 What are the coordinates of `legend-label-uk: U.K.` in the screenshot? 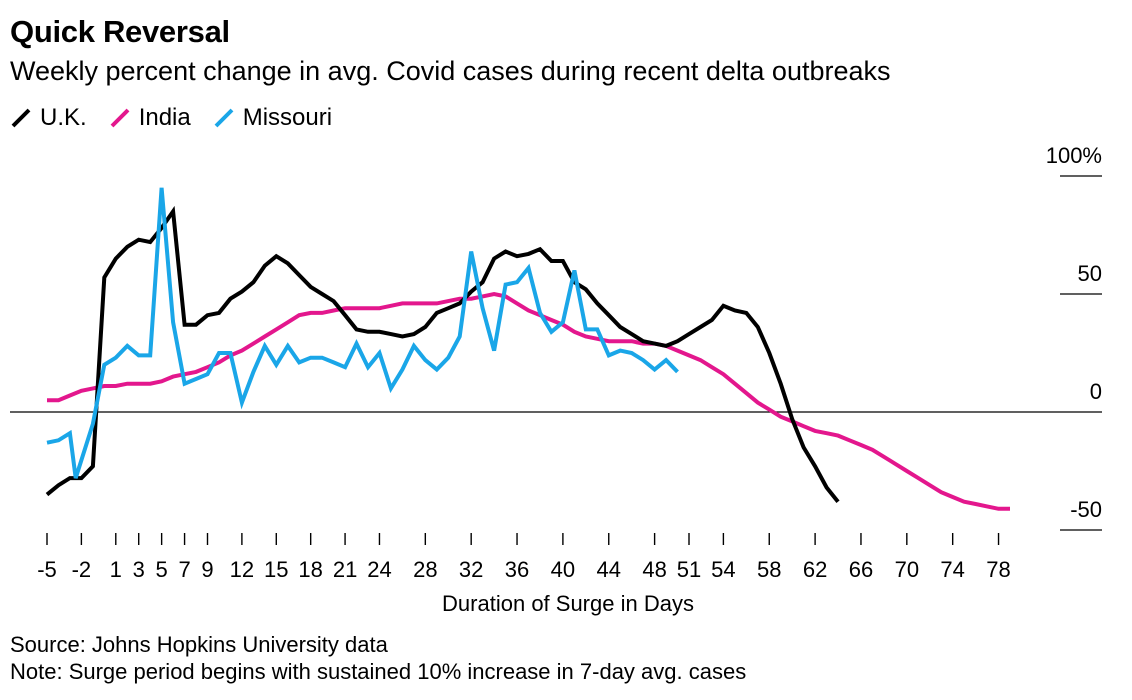 It's located at (63, 117).